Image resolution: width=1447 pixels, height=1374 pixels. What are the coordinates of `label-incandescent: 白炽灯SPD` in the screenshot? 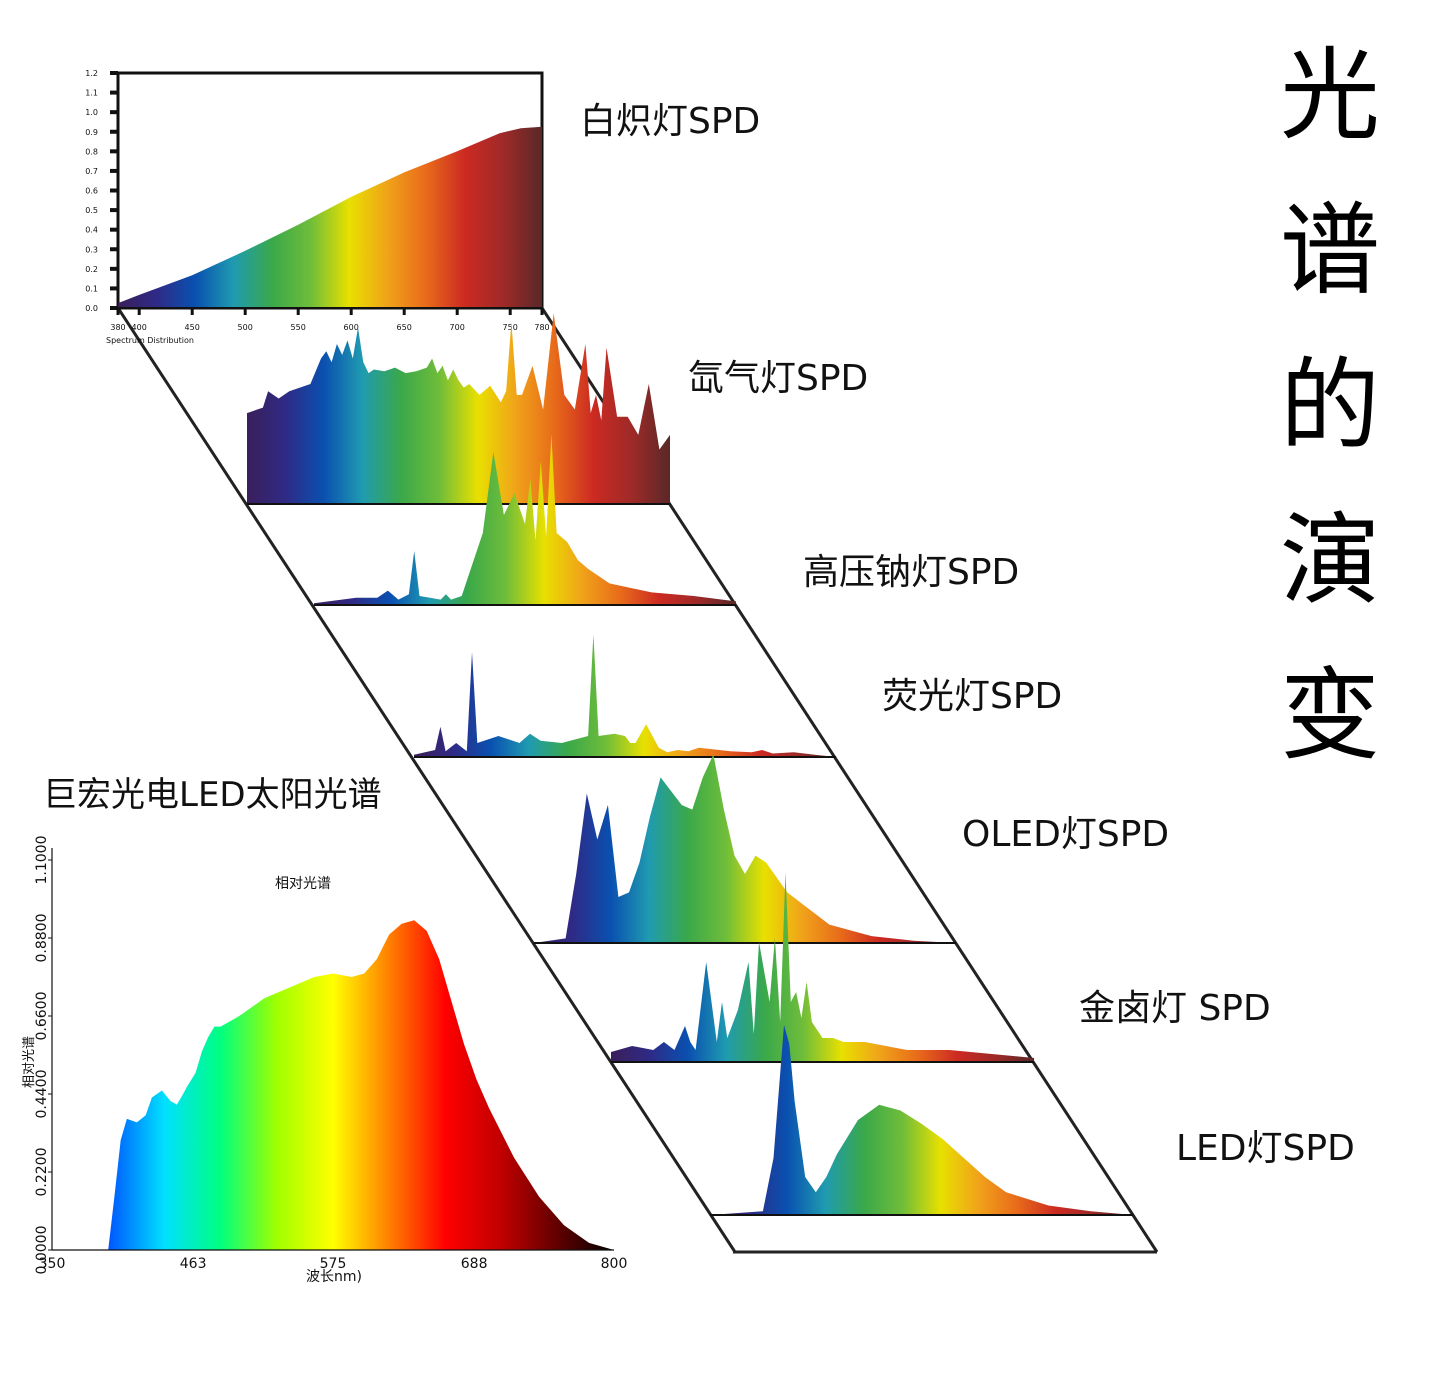 It's located at (670, 121).